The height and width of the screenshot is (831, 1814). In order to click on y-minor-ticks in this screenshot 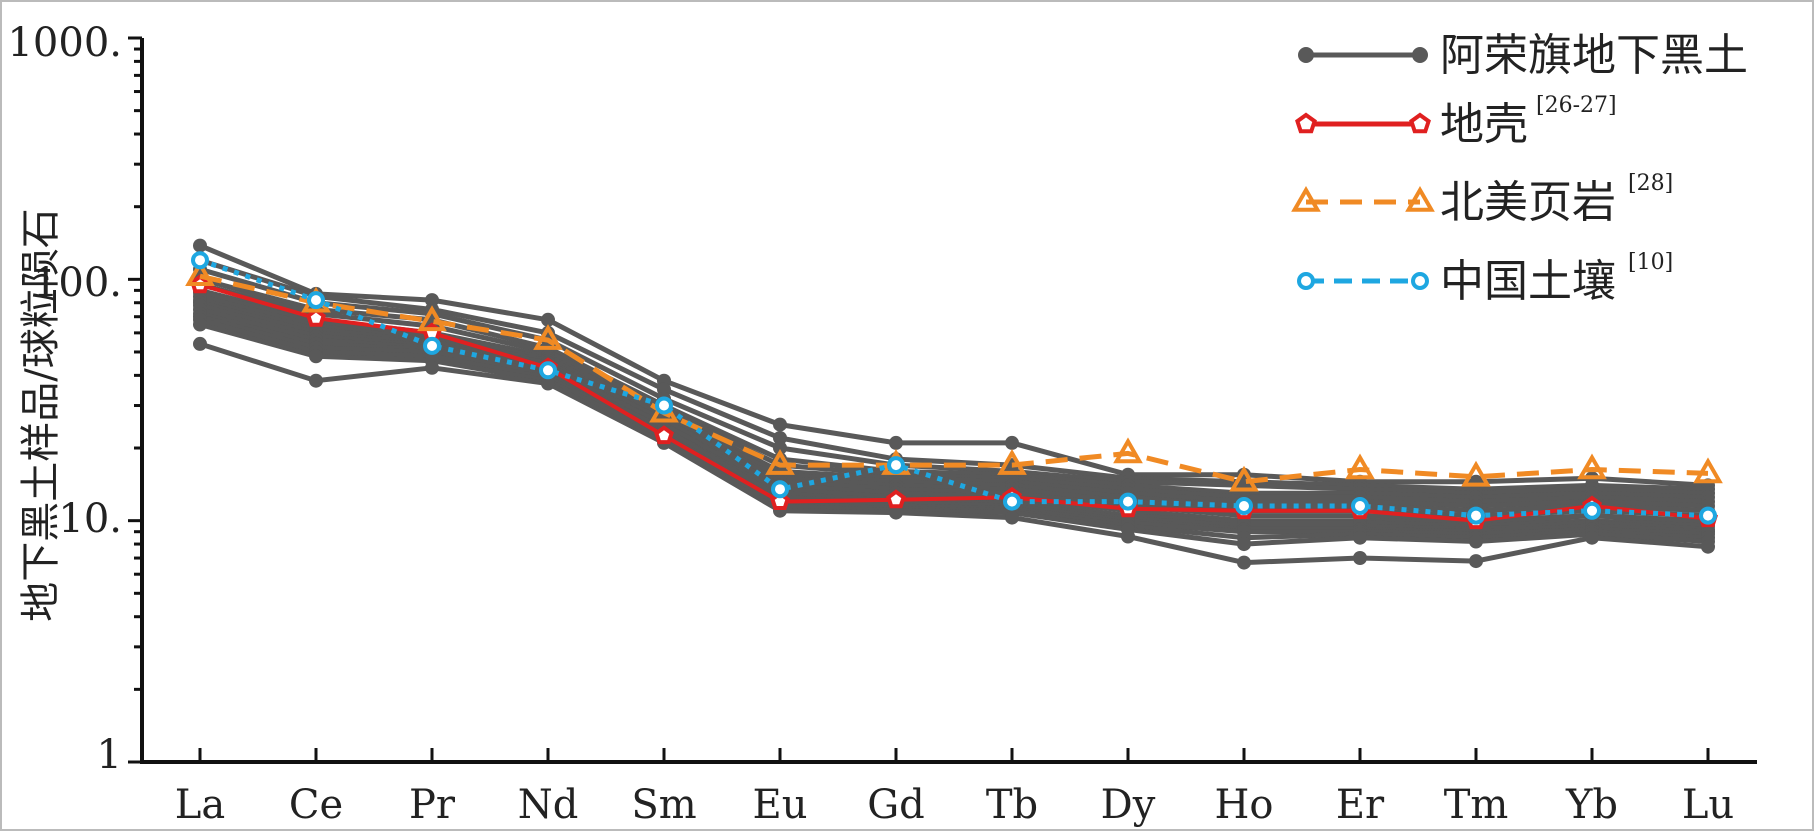, I will do `click(135, 400)`.